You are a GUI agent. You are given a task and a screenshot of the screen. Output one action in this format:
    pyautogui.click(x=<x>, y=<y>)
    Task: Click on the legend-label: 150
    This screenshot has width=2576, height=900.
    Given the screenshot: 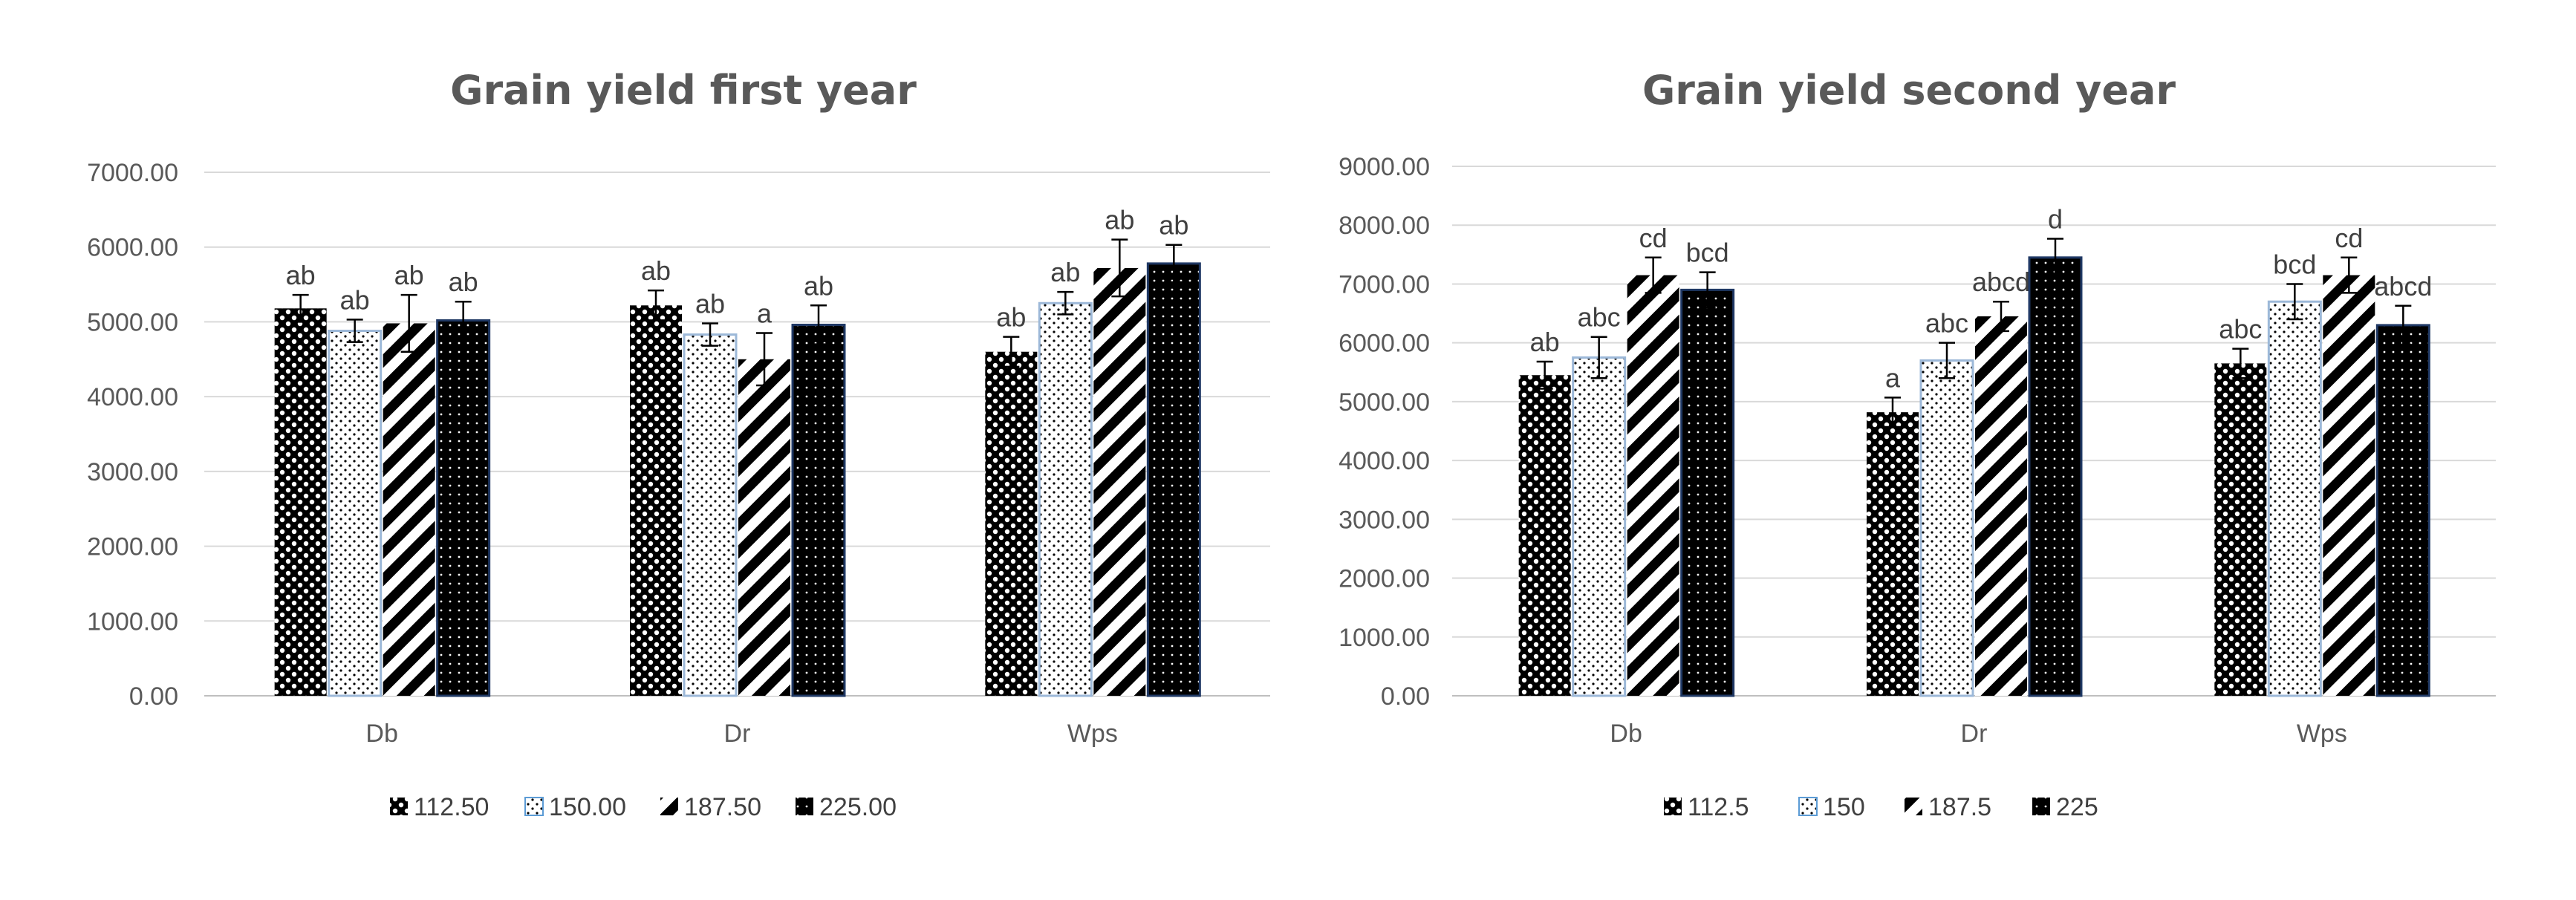 What is the action you would take?
    pyautogui.click(x=1844, y=807)
    